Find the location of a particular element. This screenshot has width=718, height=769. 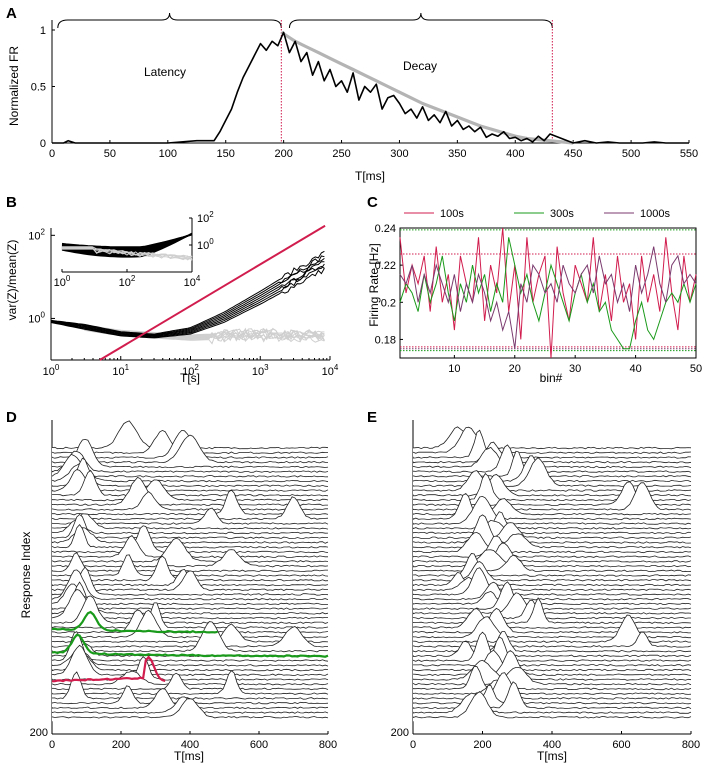

stacked-x-tick-label: 600 is located at coordinates (621, 745).